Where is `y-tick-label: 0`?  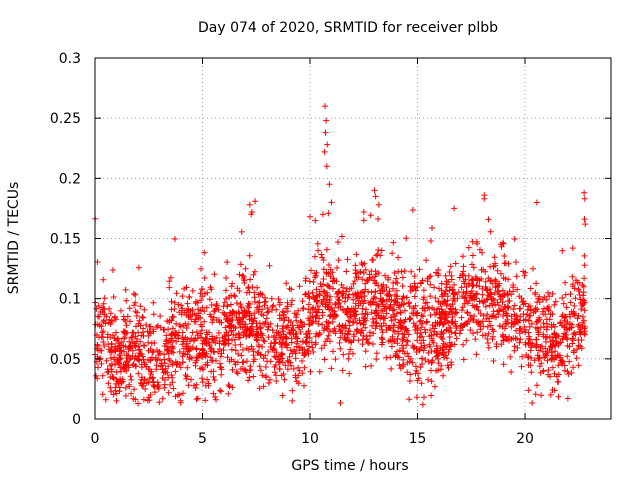 y-tick-label: 0 is located at coordinates (76, 420).